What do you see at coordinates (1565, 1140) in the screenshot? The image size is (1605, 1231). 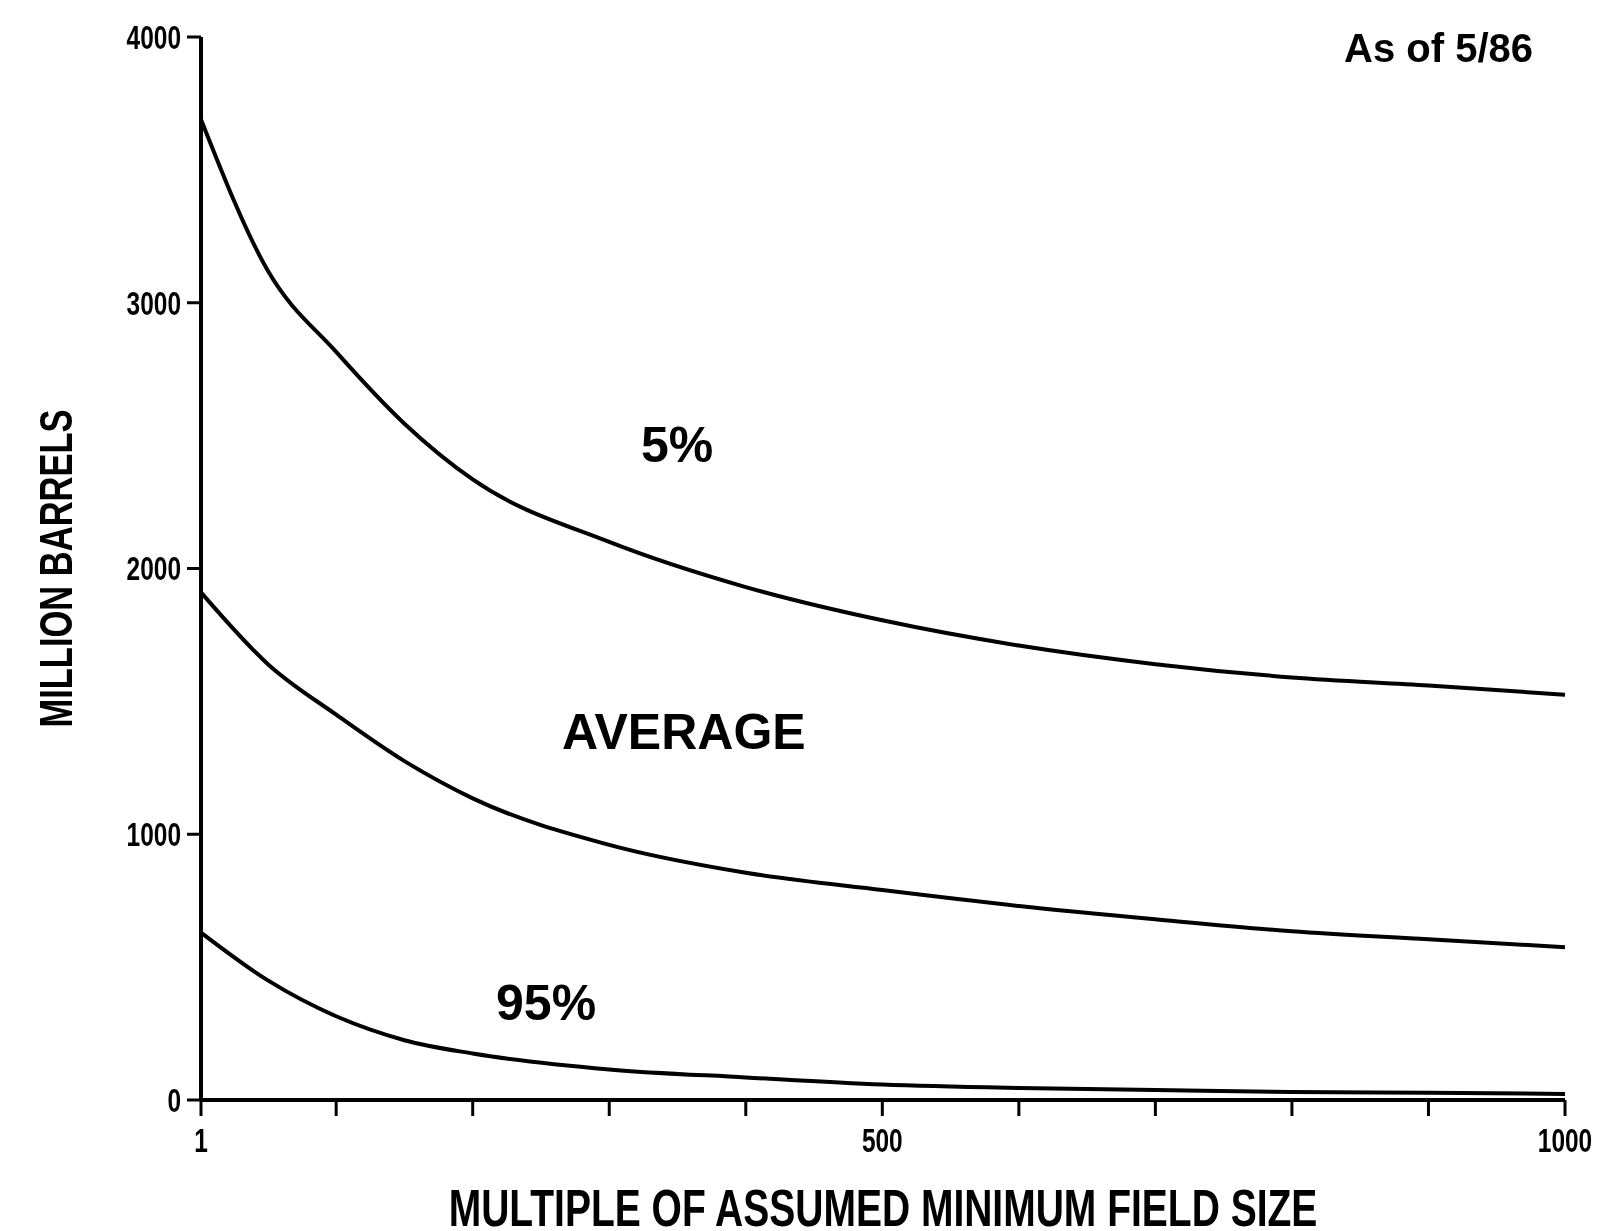 I see `x-tick-label: 1000` at bounding box center [1565, 1140].